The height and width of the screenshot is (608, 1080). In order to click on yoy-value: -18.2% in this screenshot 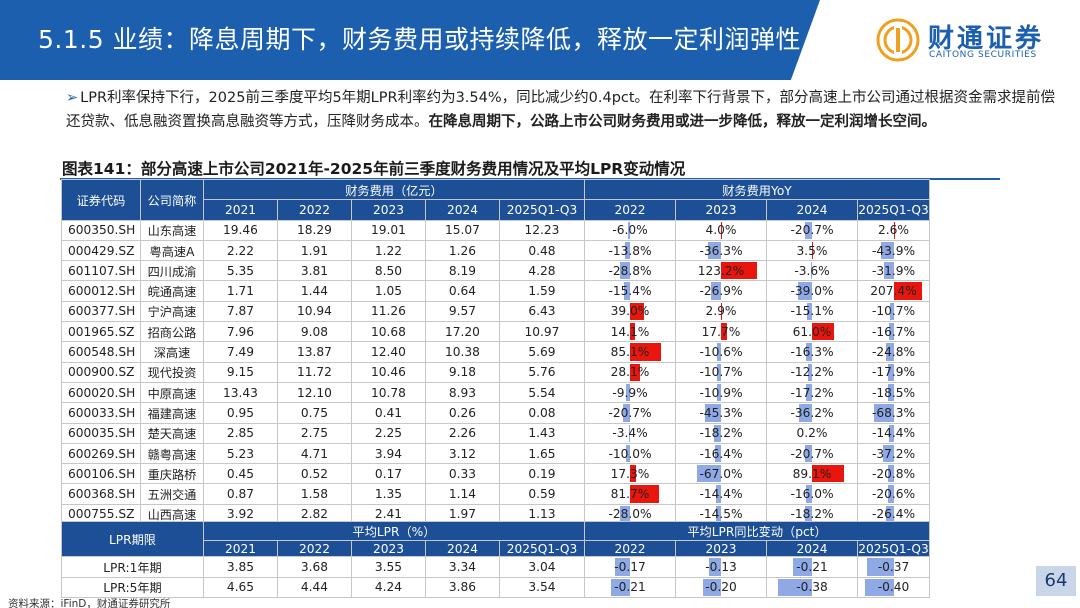, I will do `click(721, 433)`.